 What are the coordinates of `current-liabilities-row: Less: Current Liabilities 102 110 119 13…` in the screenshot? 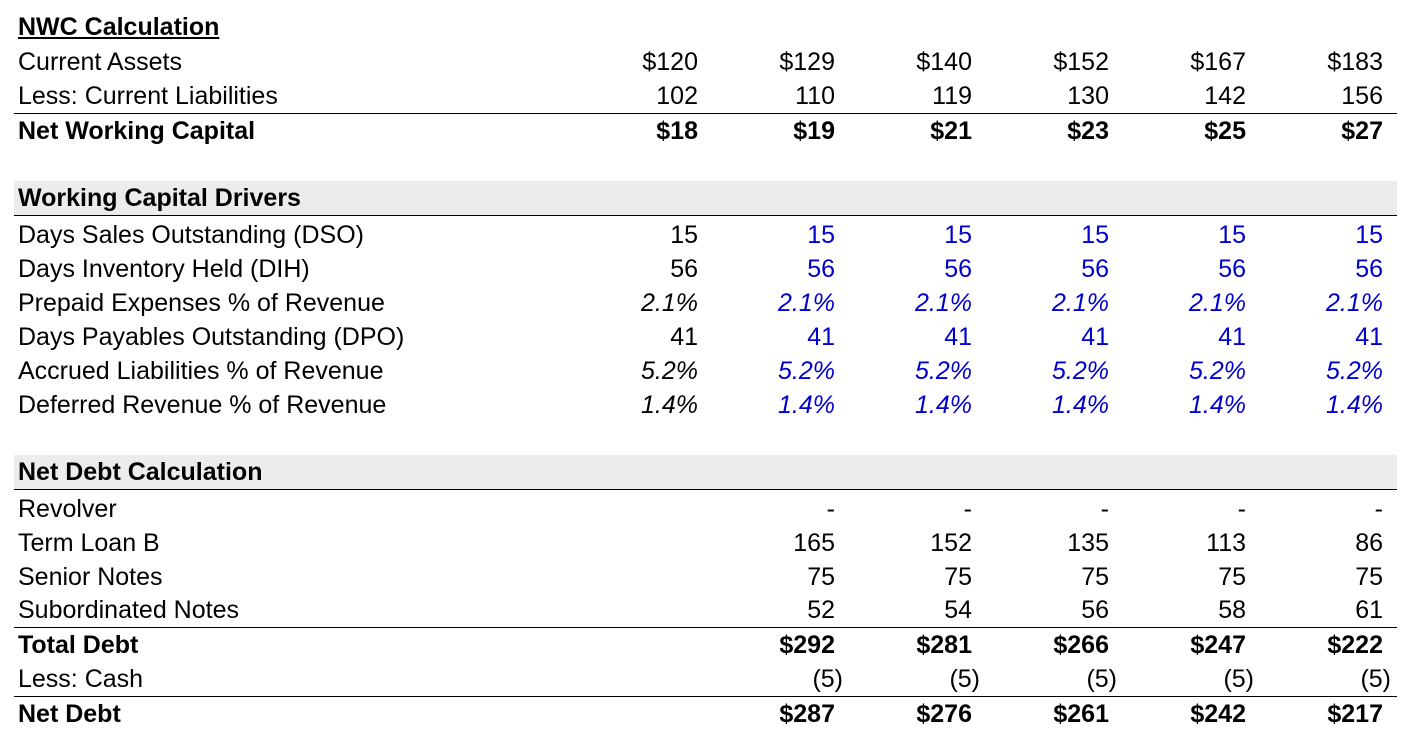 It's located at (705, 96).